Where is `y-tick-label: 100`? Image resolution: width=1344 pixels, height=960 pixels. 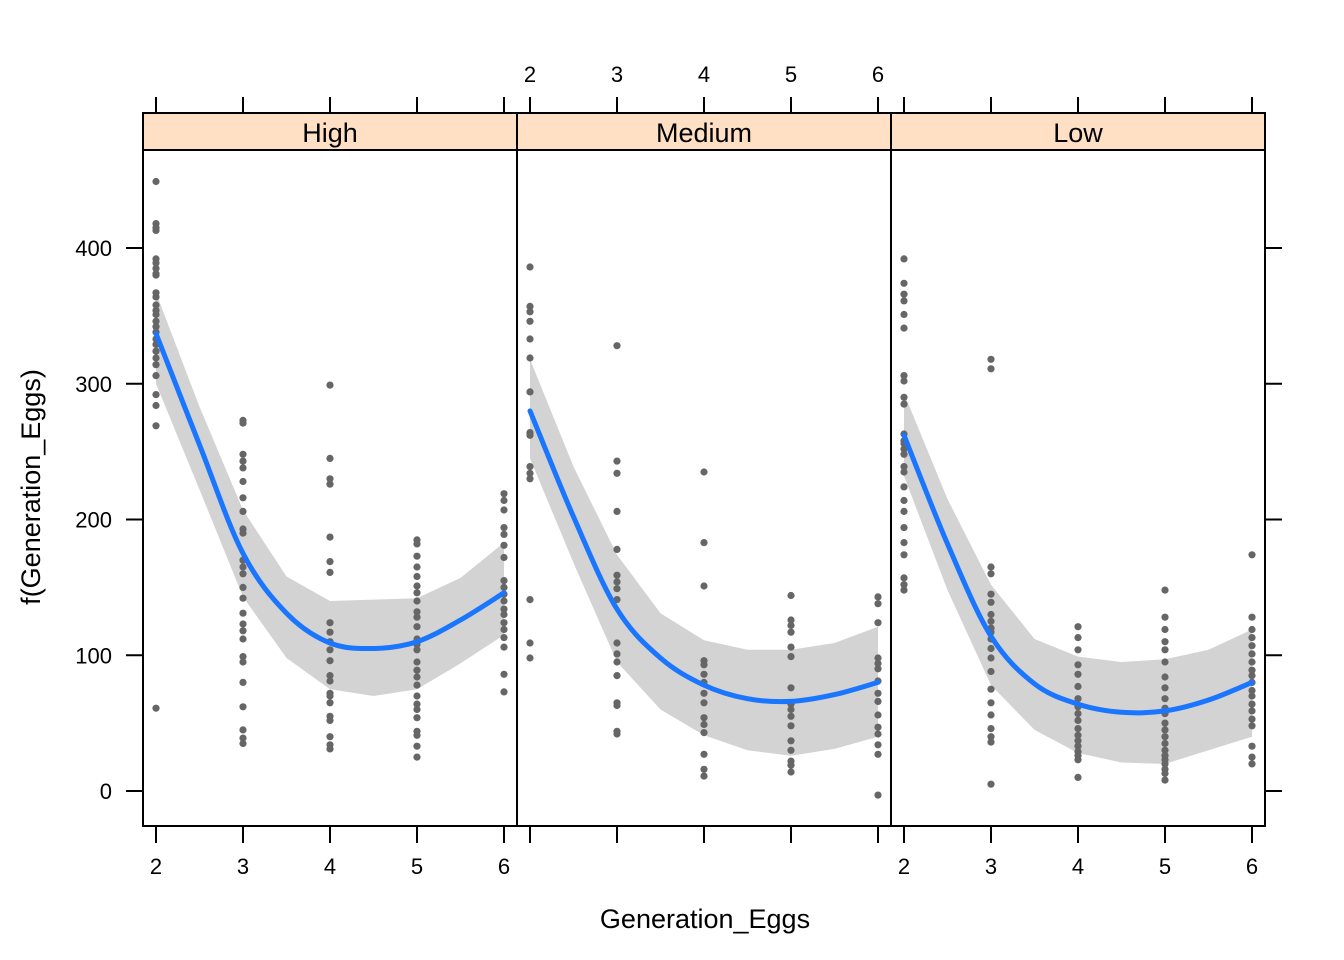 y-tick-label: 100 is located at coordinates (93, 655).